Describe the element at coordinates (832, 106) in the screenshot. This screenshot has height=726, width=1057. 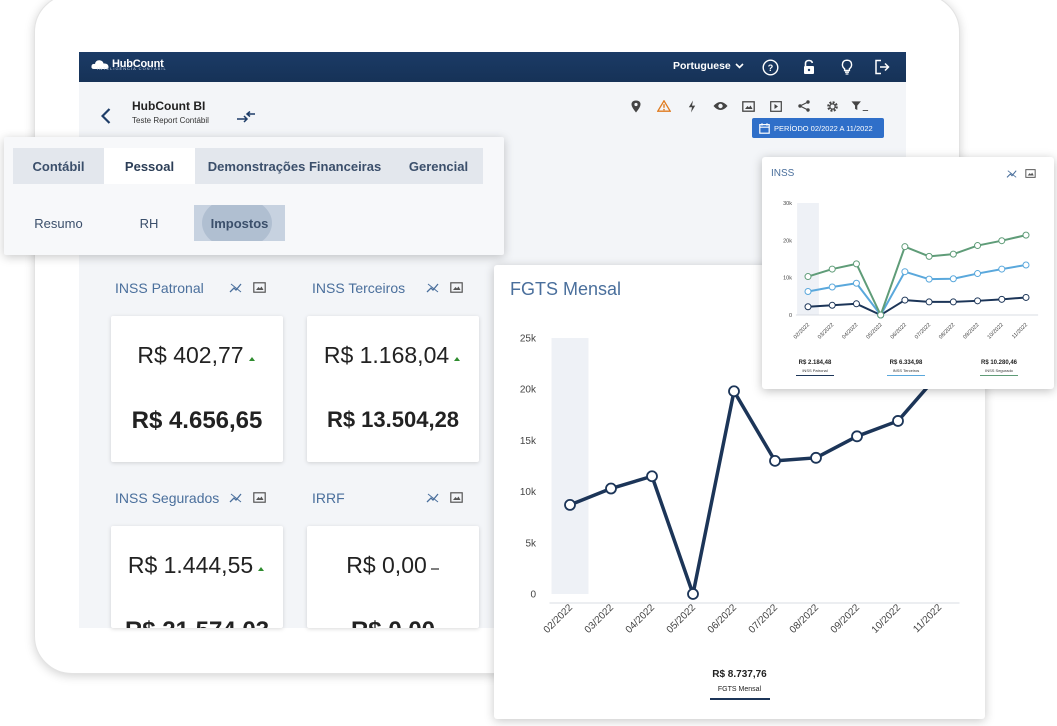
I see `gear-icon` at that location.